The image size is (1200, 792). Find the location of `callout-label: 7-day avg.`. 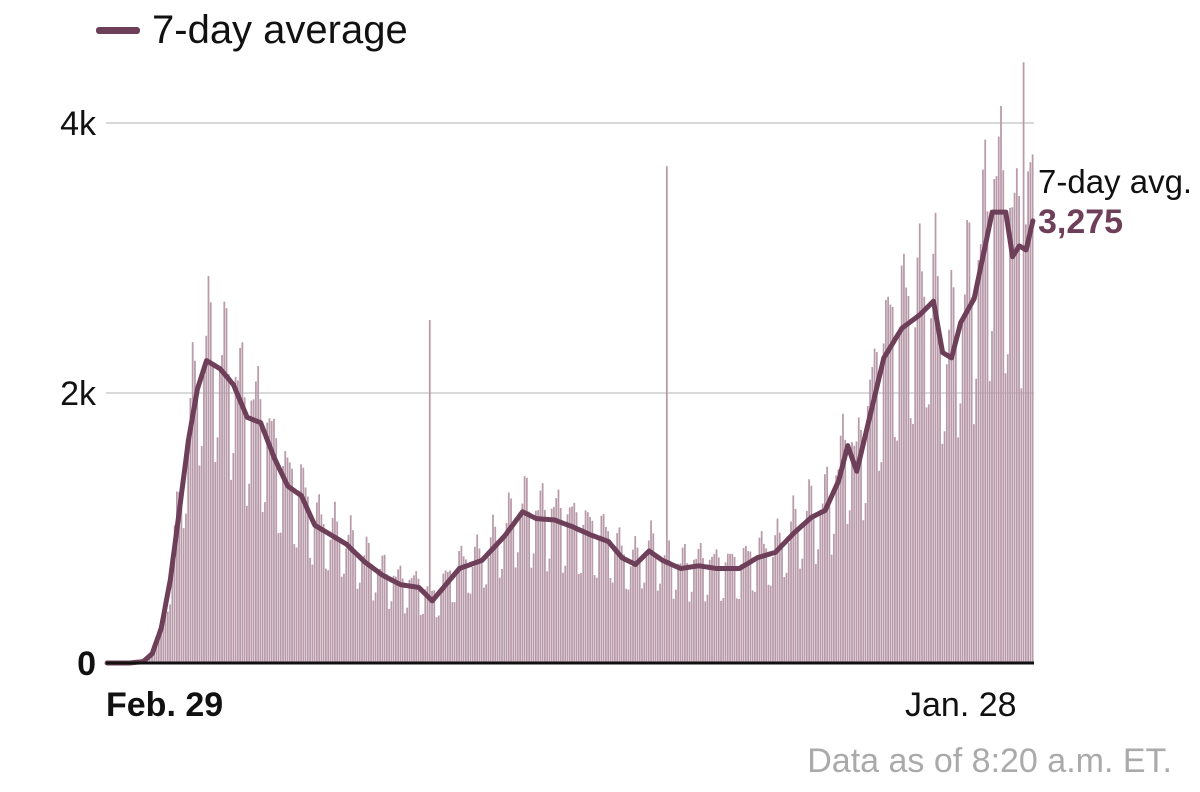

callout-label: 7-day avg. is located at coordinates (1115, 181).